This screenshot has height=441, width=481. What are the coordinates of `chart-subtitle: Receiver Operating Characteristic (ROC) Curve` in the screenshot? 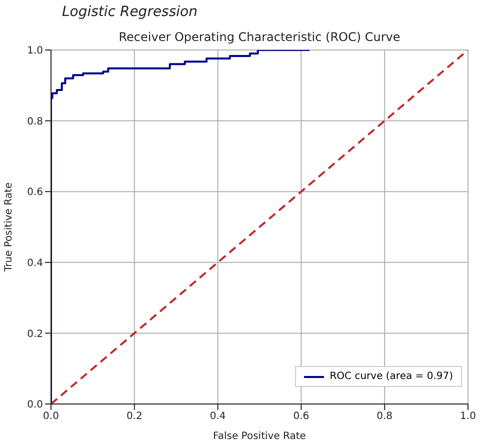 It's located at (260, 37).